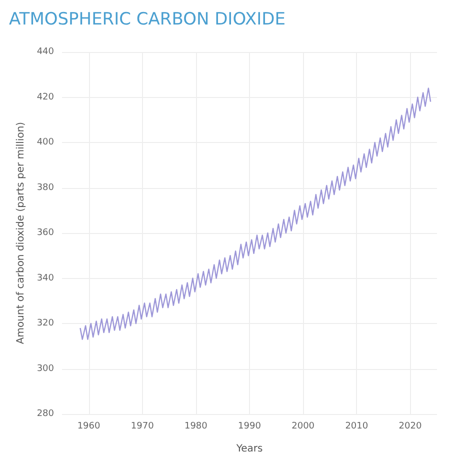 This screenshot has height=466, width=451. I want to click on chart-title: ATMOSPHERIC CARBON DIOXIDE, so click(147, 20).